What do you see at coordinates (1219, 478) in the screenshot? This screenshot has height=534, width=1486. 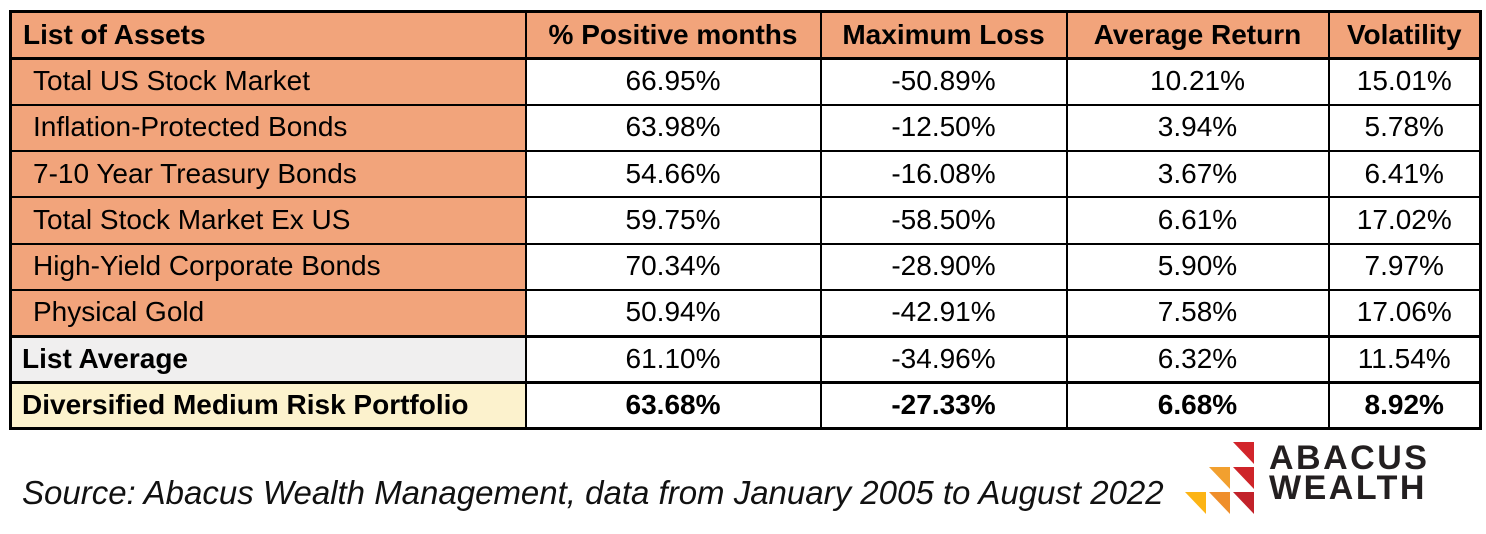 I see `abacus-triangles-icon` at bounding box center [1219, 478].